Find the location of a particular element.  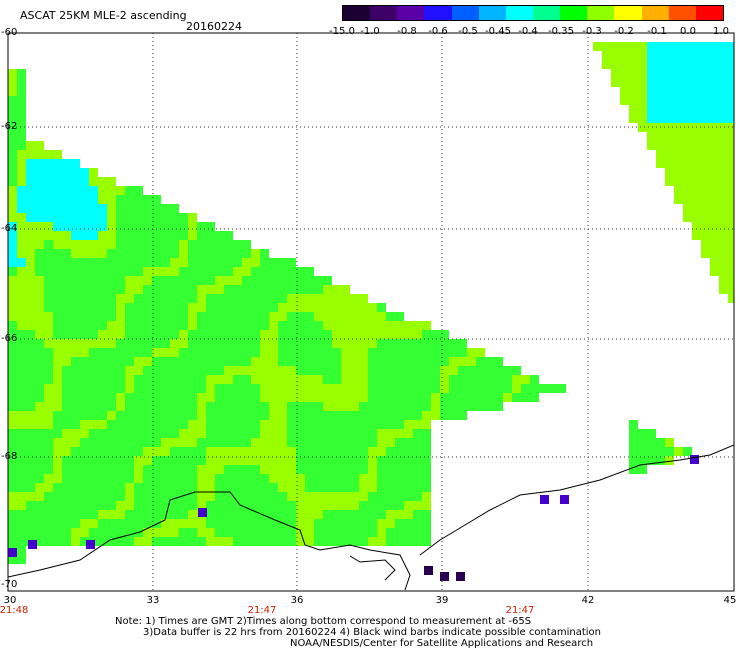

colorbar is located at coordinates (533, 13).